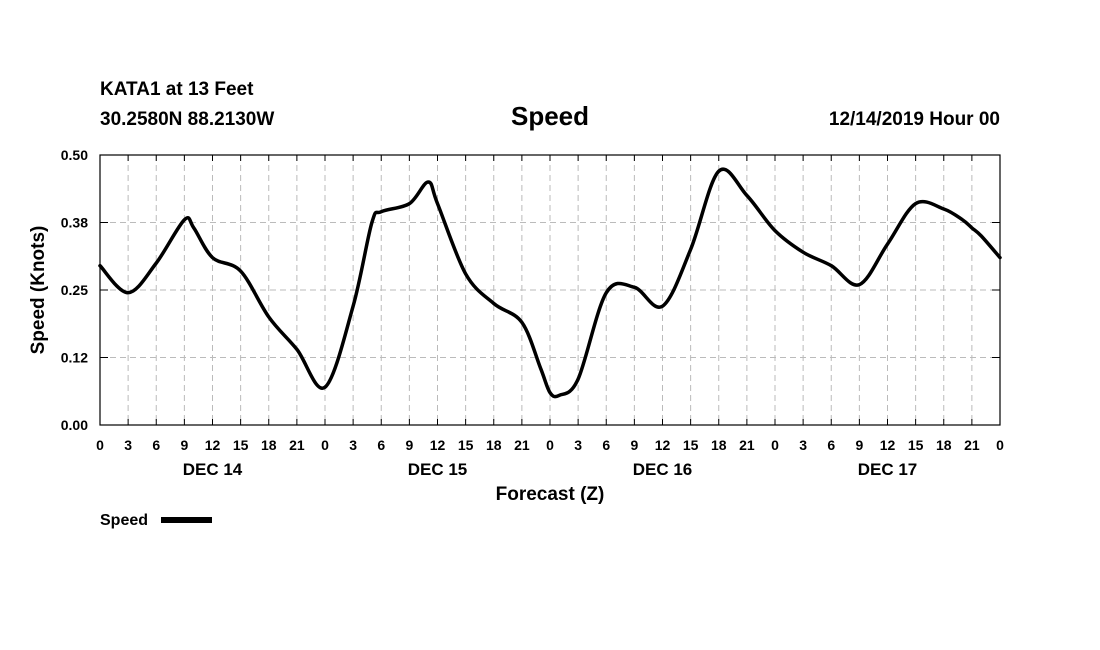  Describe the element at coordinates (663, 469) in the screenshot. I see `day-label: DEC 16` at that location.